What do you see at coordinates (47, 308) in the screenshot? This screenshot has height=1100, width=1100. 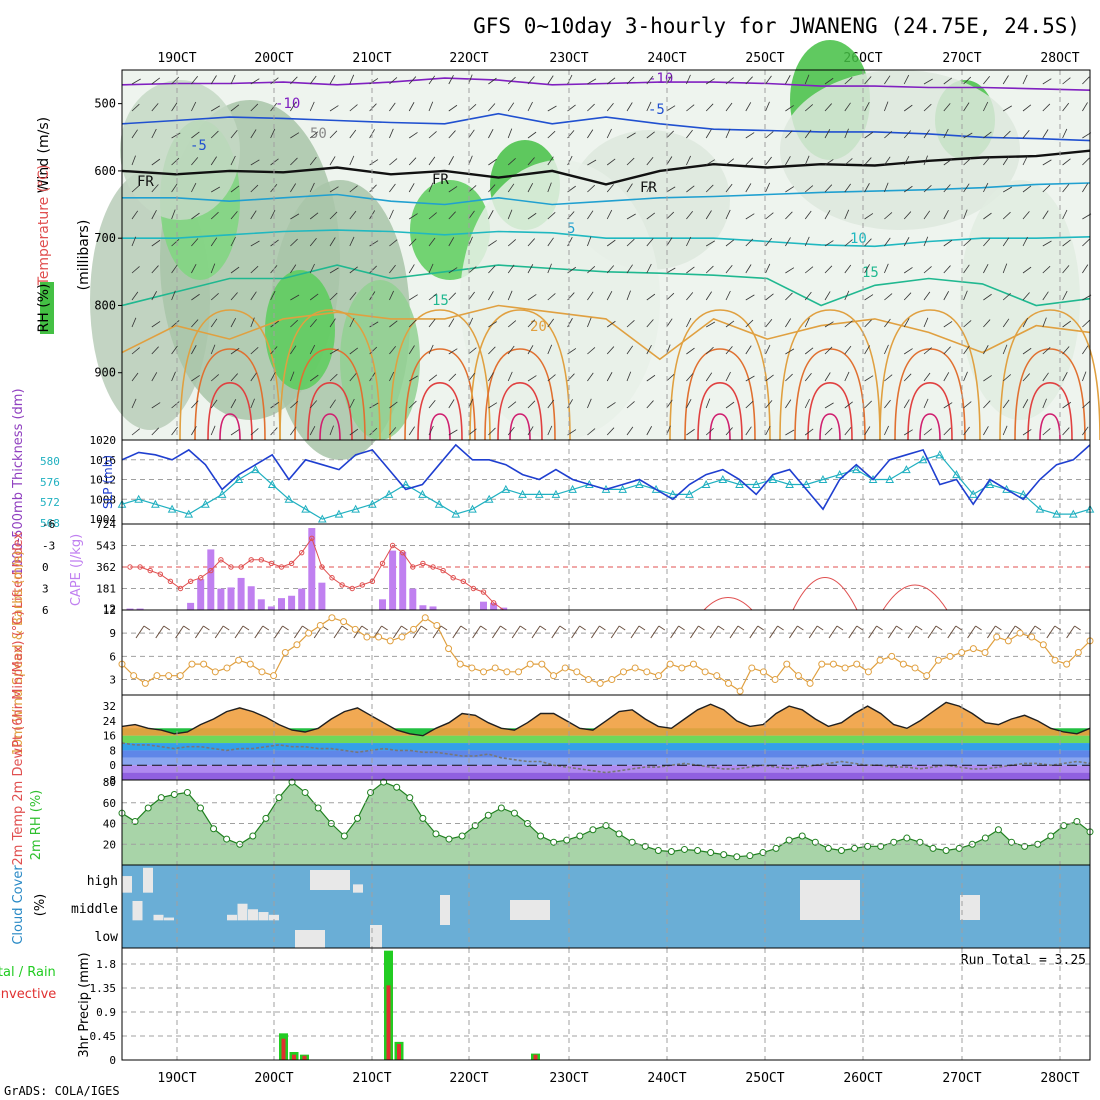 I see `rh-legend-swatch` at bounding box center [47, 308].